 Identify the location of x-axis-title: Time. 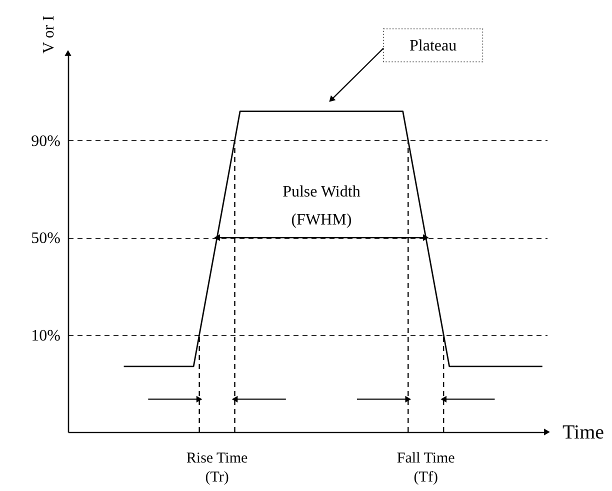
(583, 433).